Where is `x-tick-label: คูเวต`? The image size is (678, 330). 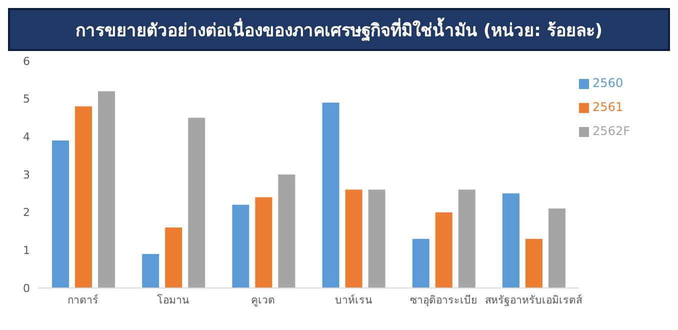 x-tick-label: คูเวต is located at coordinates (263, 300).